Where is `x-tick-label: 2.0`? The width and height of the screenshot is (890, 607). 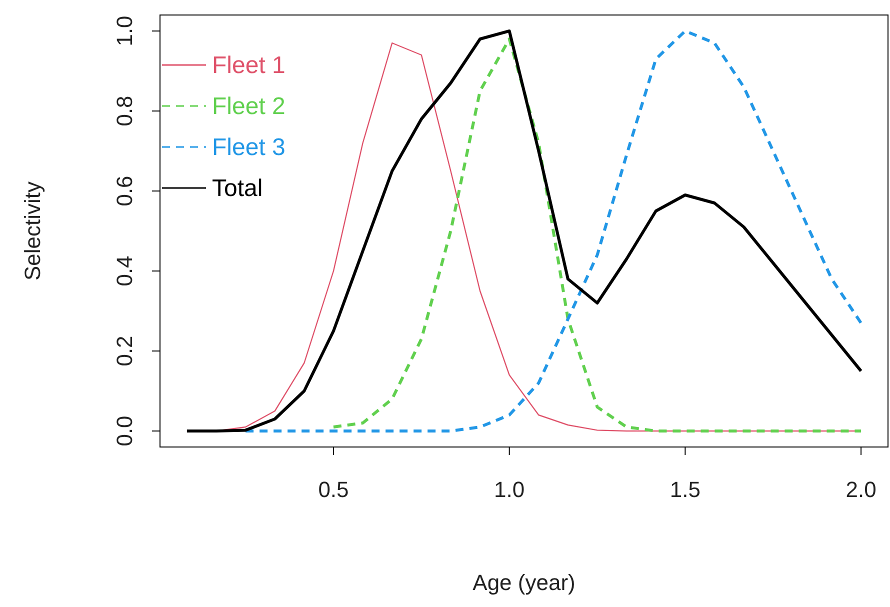
x-tick-label: 2.0 is located at coordinates (861, 489).